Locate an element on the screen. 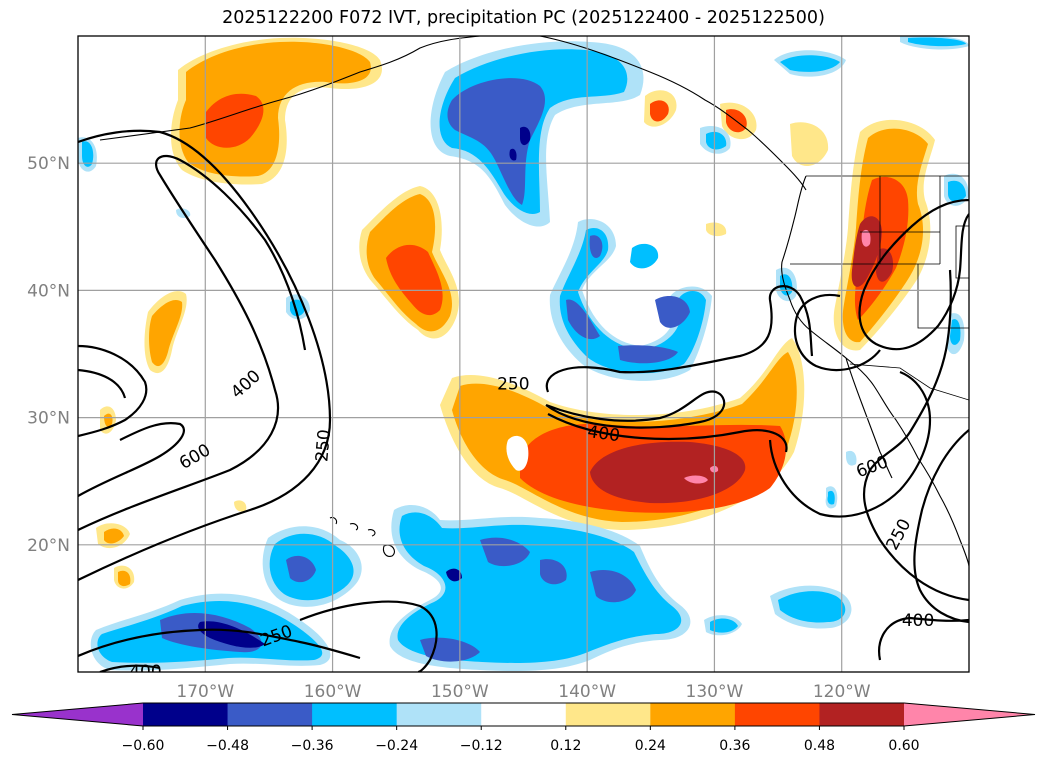 The image size is (1047, 765). ivt-contour-east-loop is located at coordinates (913, 274).